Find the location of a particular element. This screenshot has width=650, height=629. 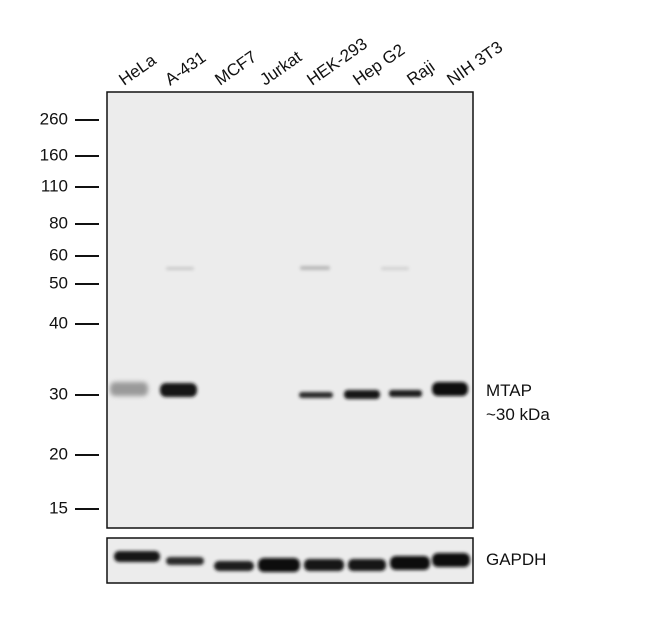

marker-label: 30 is located at coordinates (58, 393).